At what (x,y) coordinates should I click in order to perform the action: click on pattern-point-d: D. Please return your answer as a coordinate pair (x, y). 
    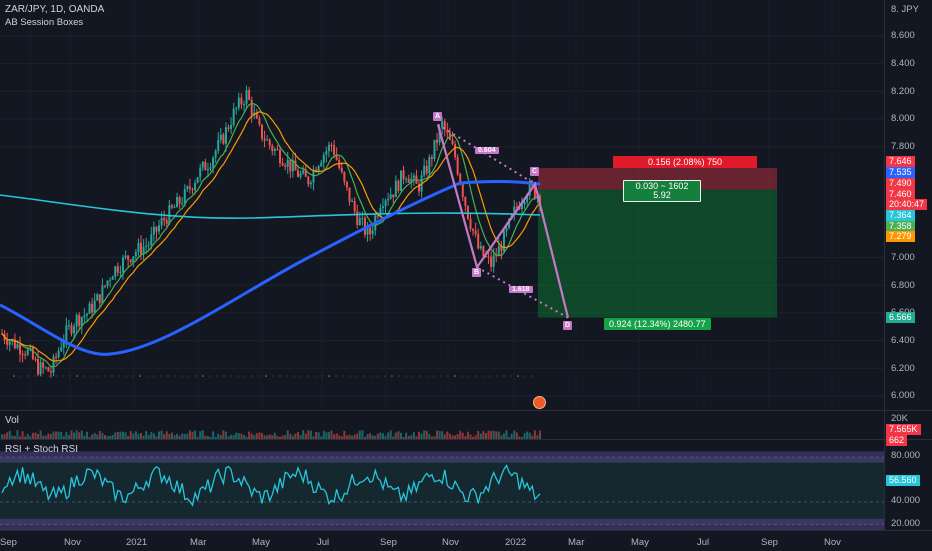
    Looking at the image, I should click on (567, 325).